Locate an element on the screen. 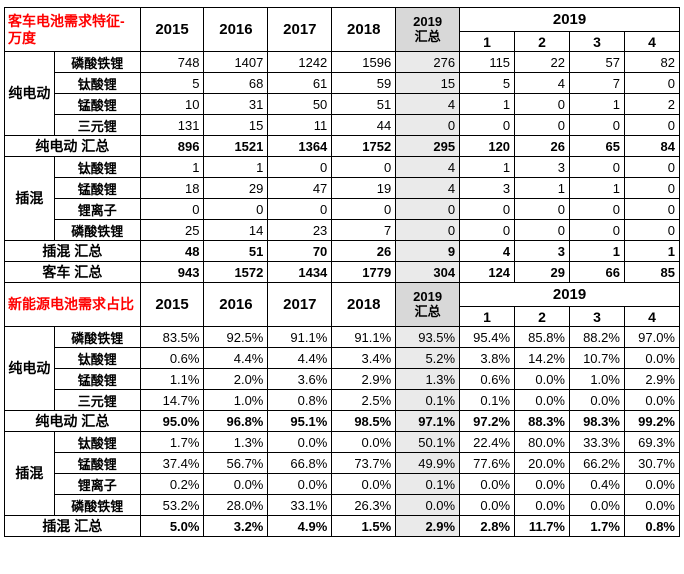  value-cell: 66.8% is located at coordinates (300, 463).